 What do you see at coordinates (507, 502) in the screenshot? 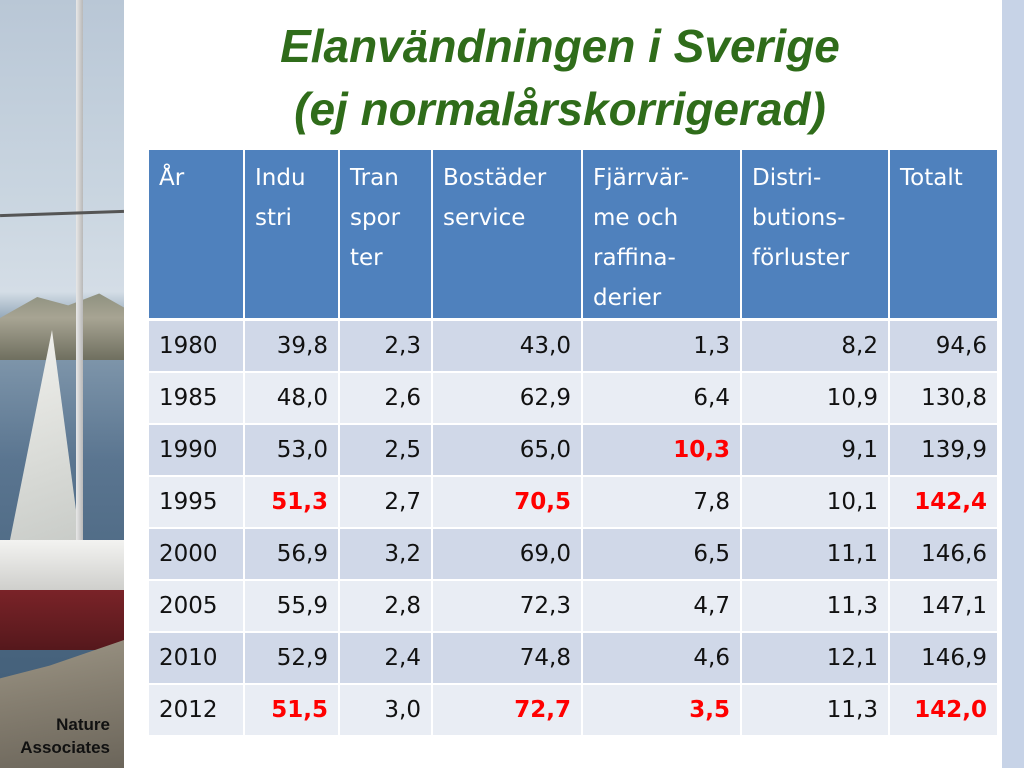
I see `value-cell: 70,5` at bounding box center [507, 502].